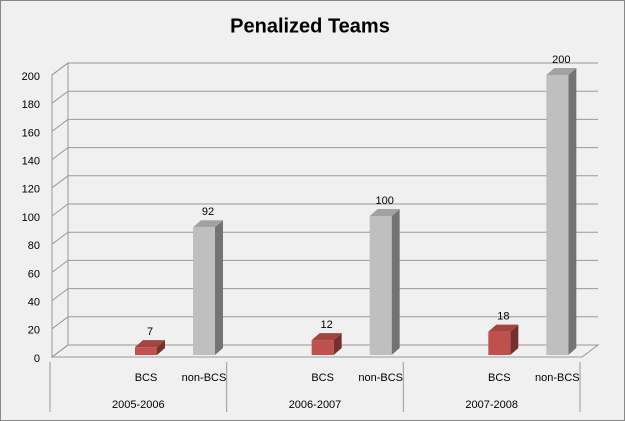  What do you see at coordinates (37, 359) in the screenshot?
I see `y-tick-label: 0` at bounding box center [37, 359].